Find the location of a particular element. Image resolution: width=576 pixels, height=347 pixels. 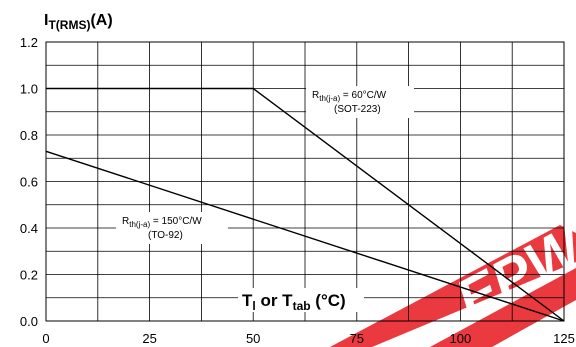

x-tick-label: 50 is located at coordinates (253, 338).